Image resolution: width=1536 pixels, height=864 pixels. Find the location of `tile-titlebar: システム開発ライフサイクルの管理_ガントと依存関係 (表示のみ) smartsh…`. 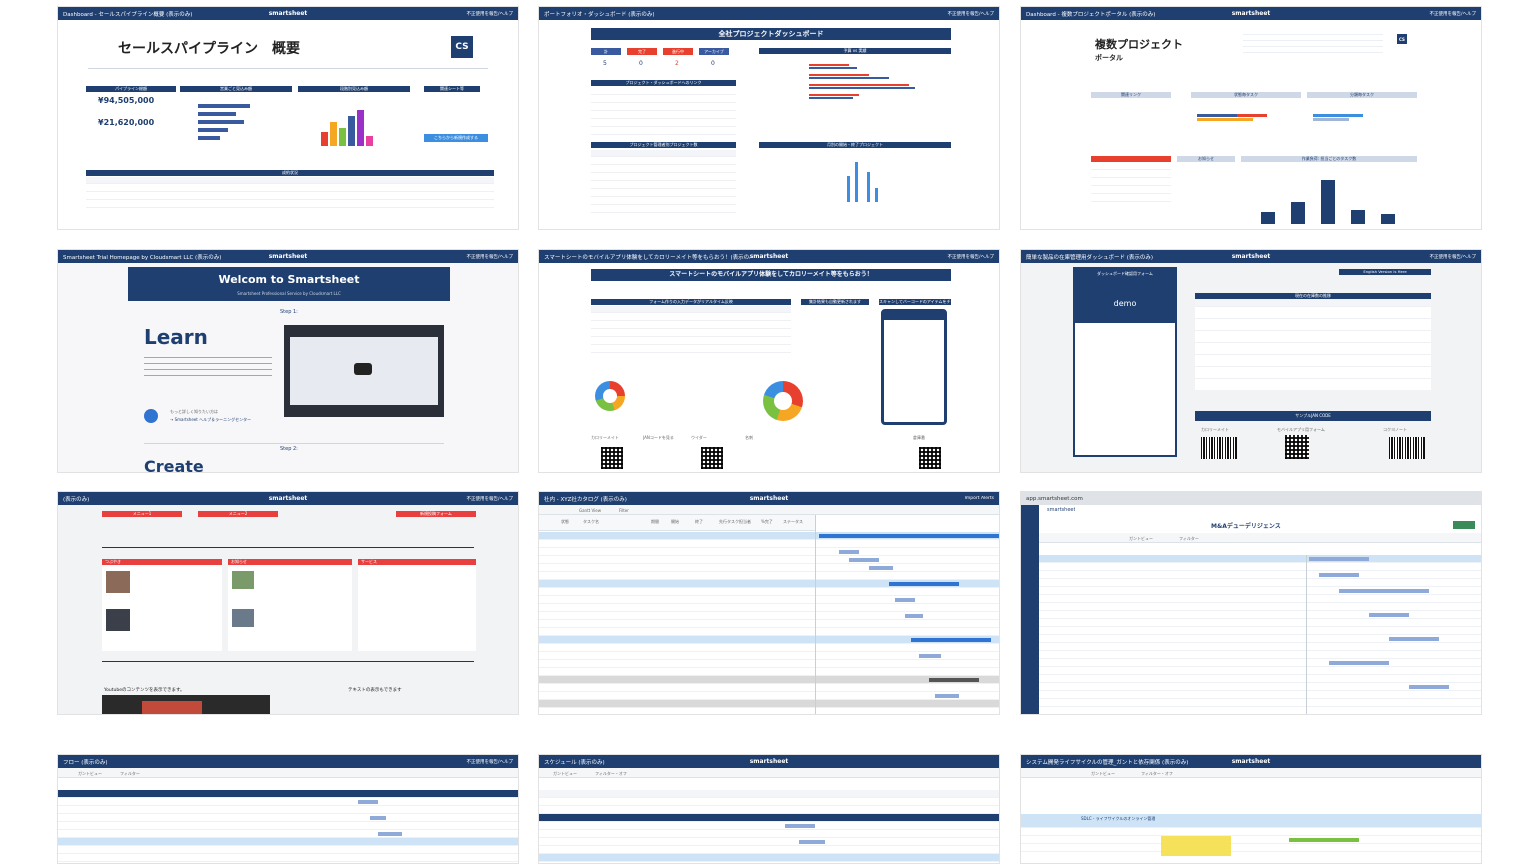

tile-titlebar: システム開発ライフサイクルの管理_ガントと依存関係 (表示のみ) smartsh… is located at coordinates (1251, 761).